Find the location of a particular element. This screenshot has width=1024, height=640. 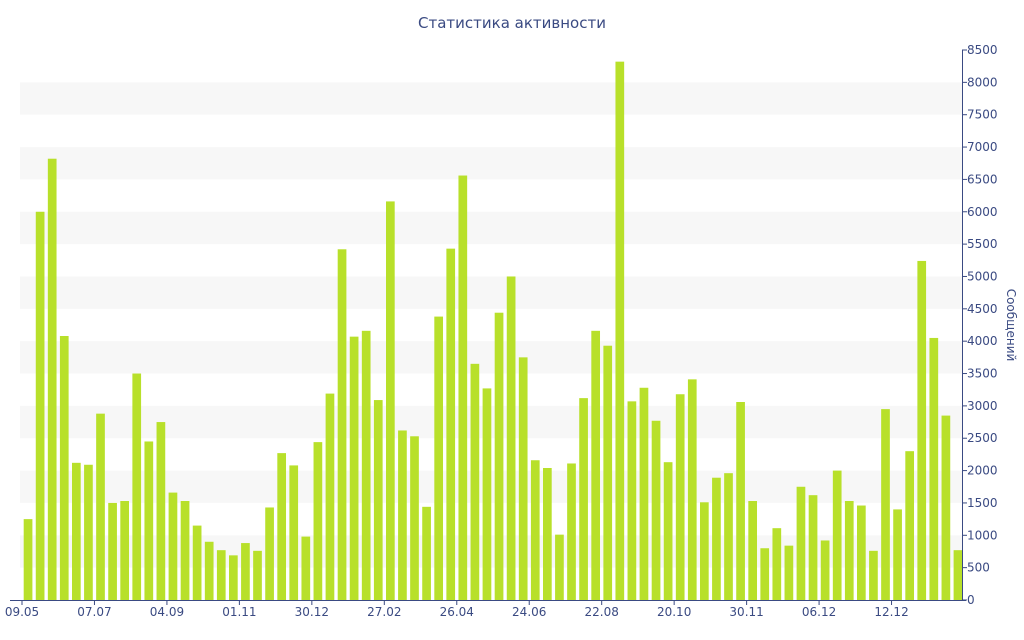

x-tick-label: 07.07 is located at coordinates (94, 612).